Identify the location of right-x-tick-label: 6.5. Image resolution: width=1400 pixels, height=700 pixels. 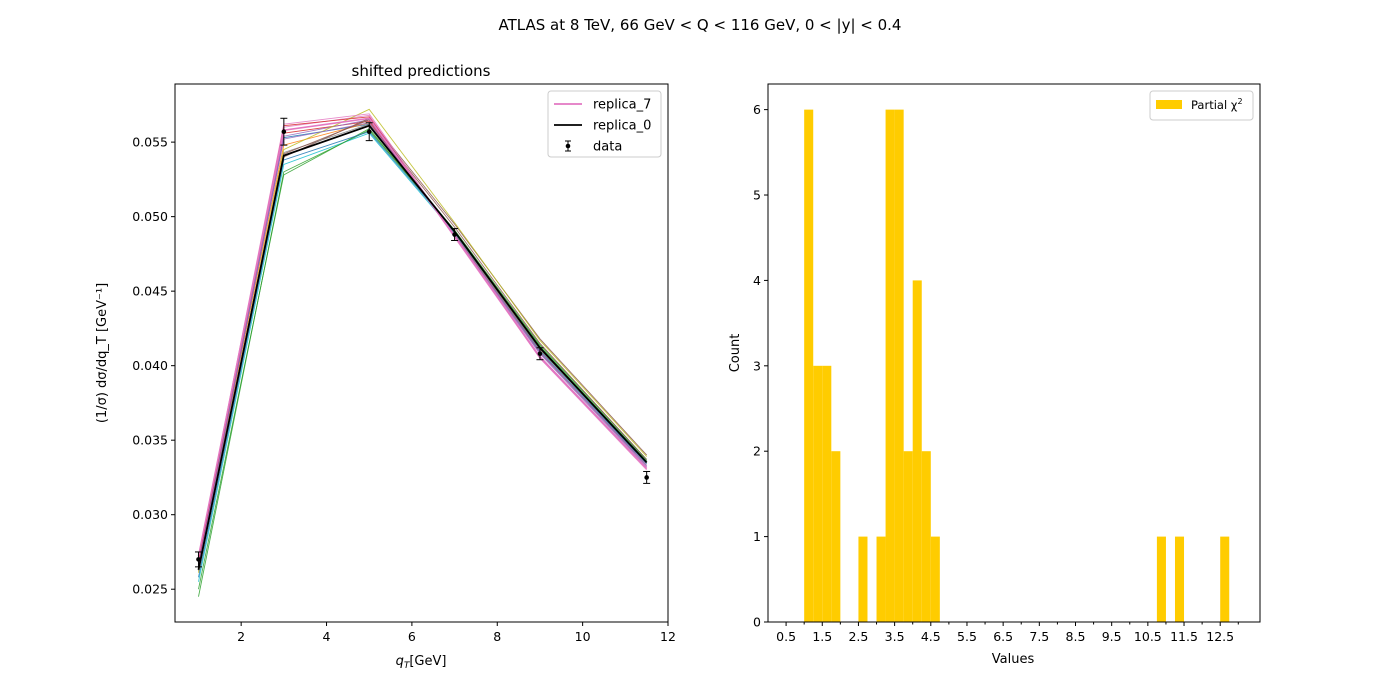
(1003, 636).